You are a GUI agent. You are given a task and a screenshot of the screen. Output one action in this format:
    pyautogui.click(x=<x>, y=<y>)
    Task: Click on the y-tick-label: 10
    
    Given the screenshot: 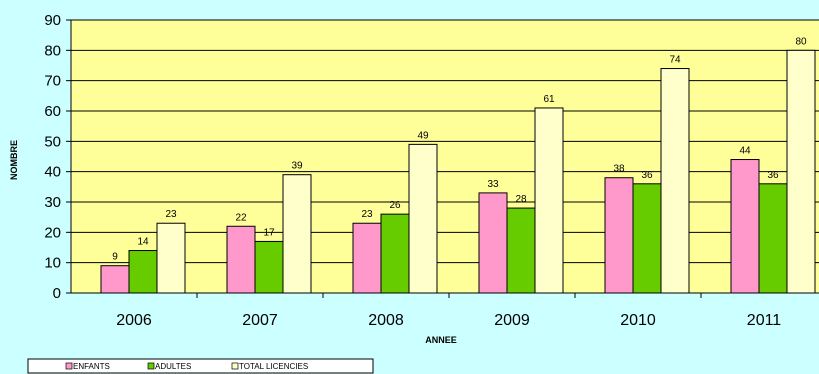 What is the action you would take?
    pyautogui.click(x=52, y=263)
    